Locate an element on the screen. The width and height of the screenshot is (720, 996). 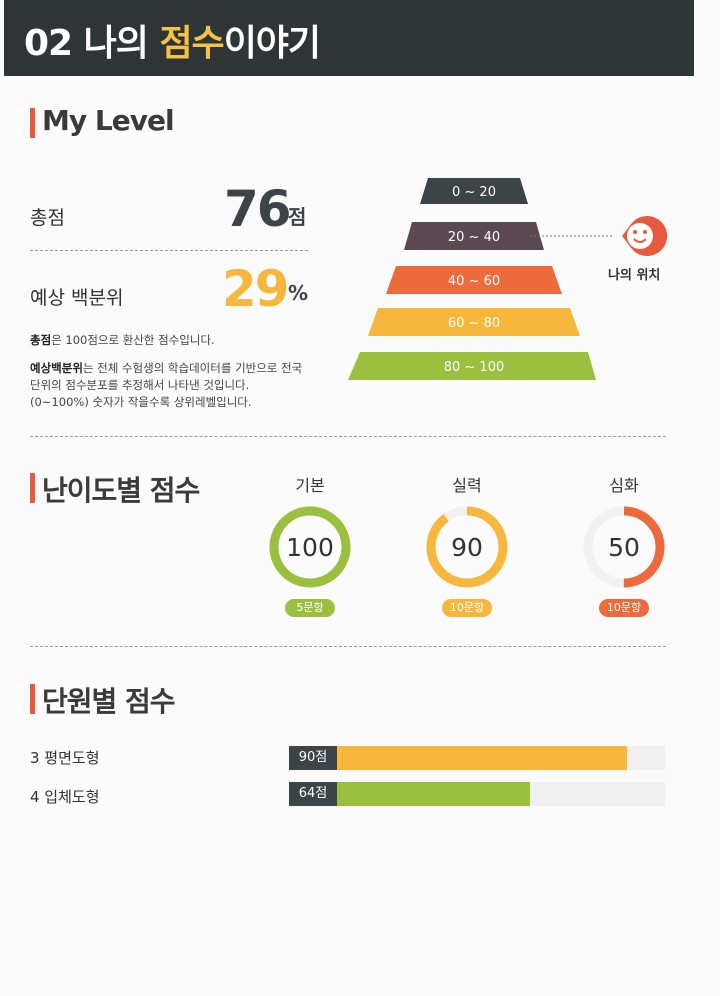
unit-score-tag: 64점 is located at coordinates (313, 794).